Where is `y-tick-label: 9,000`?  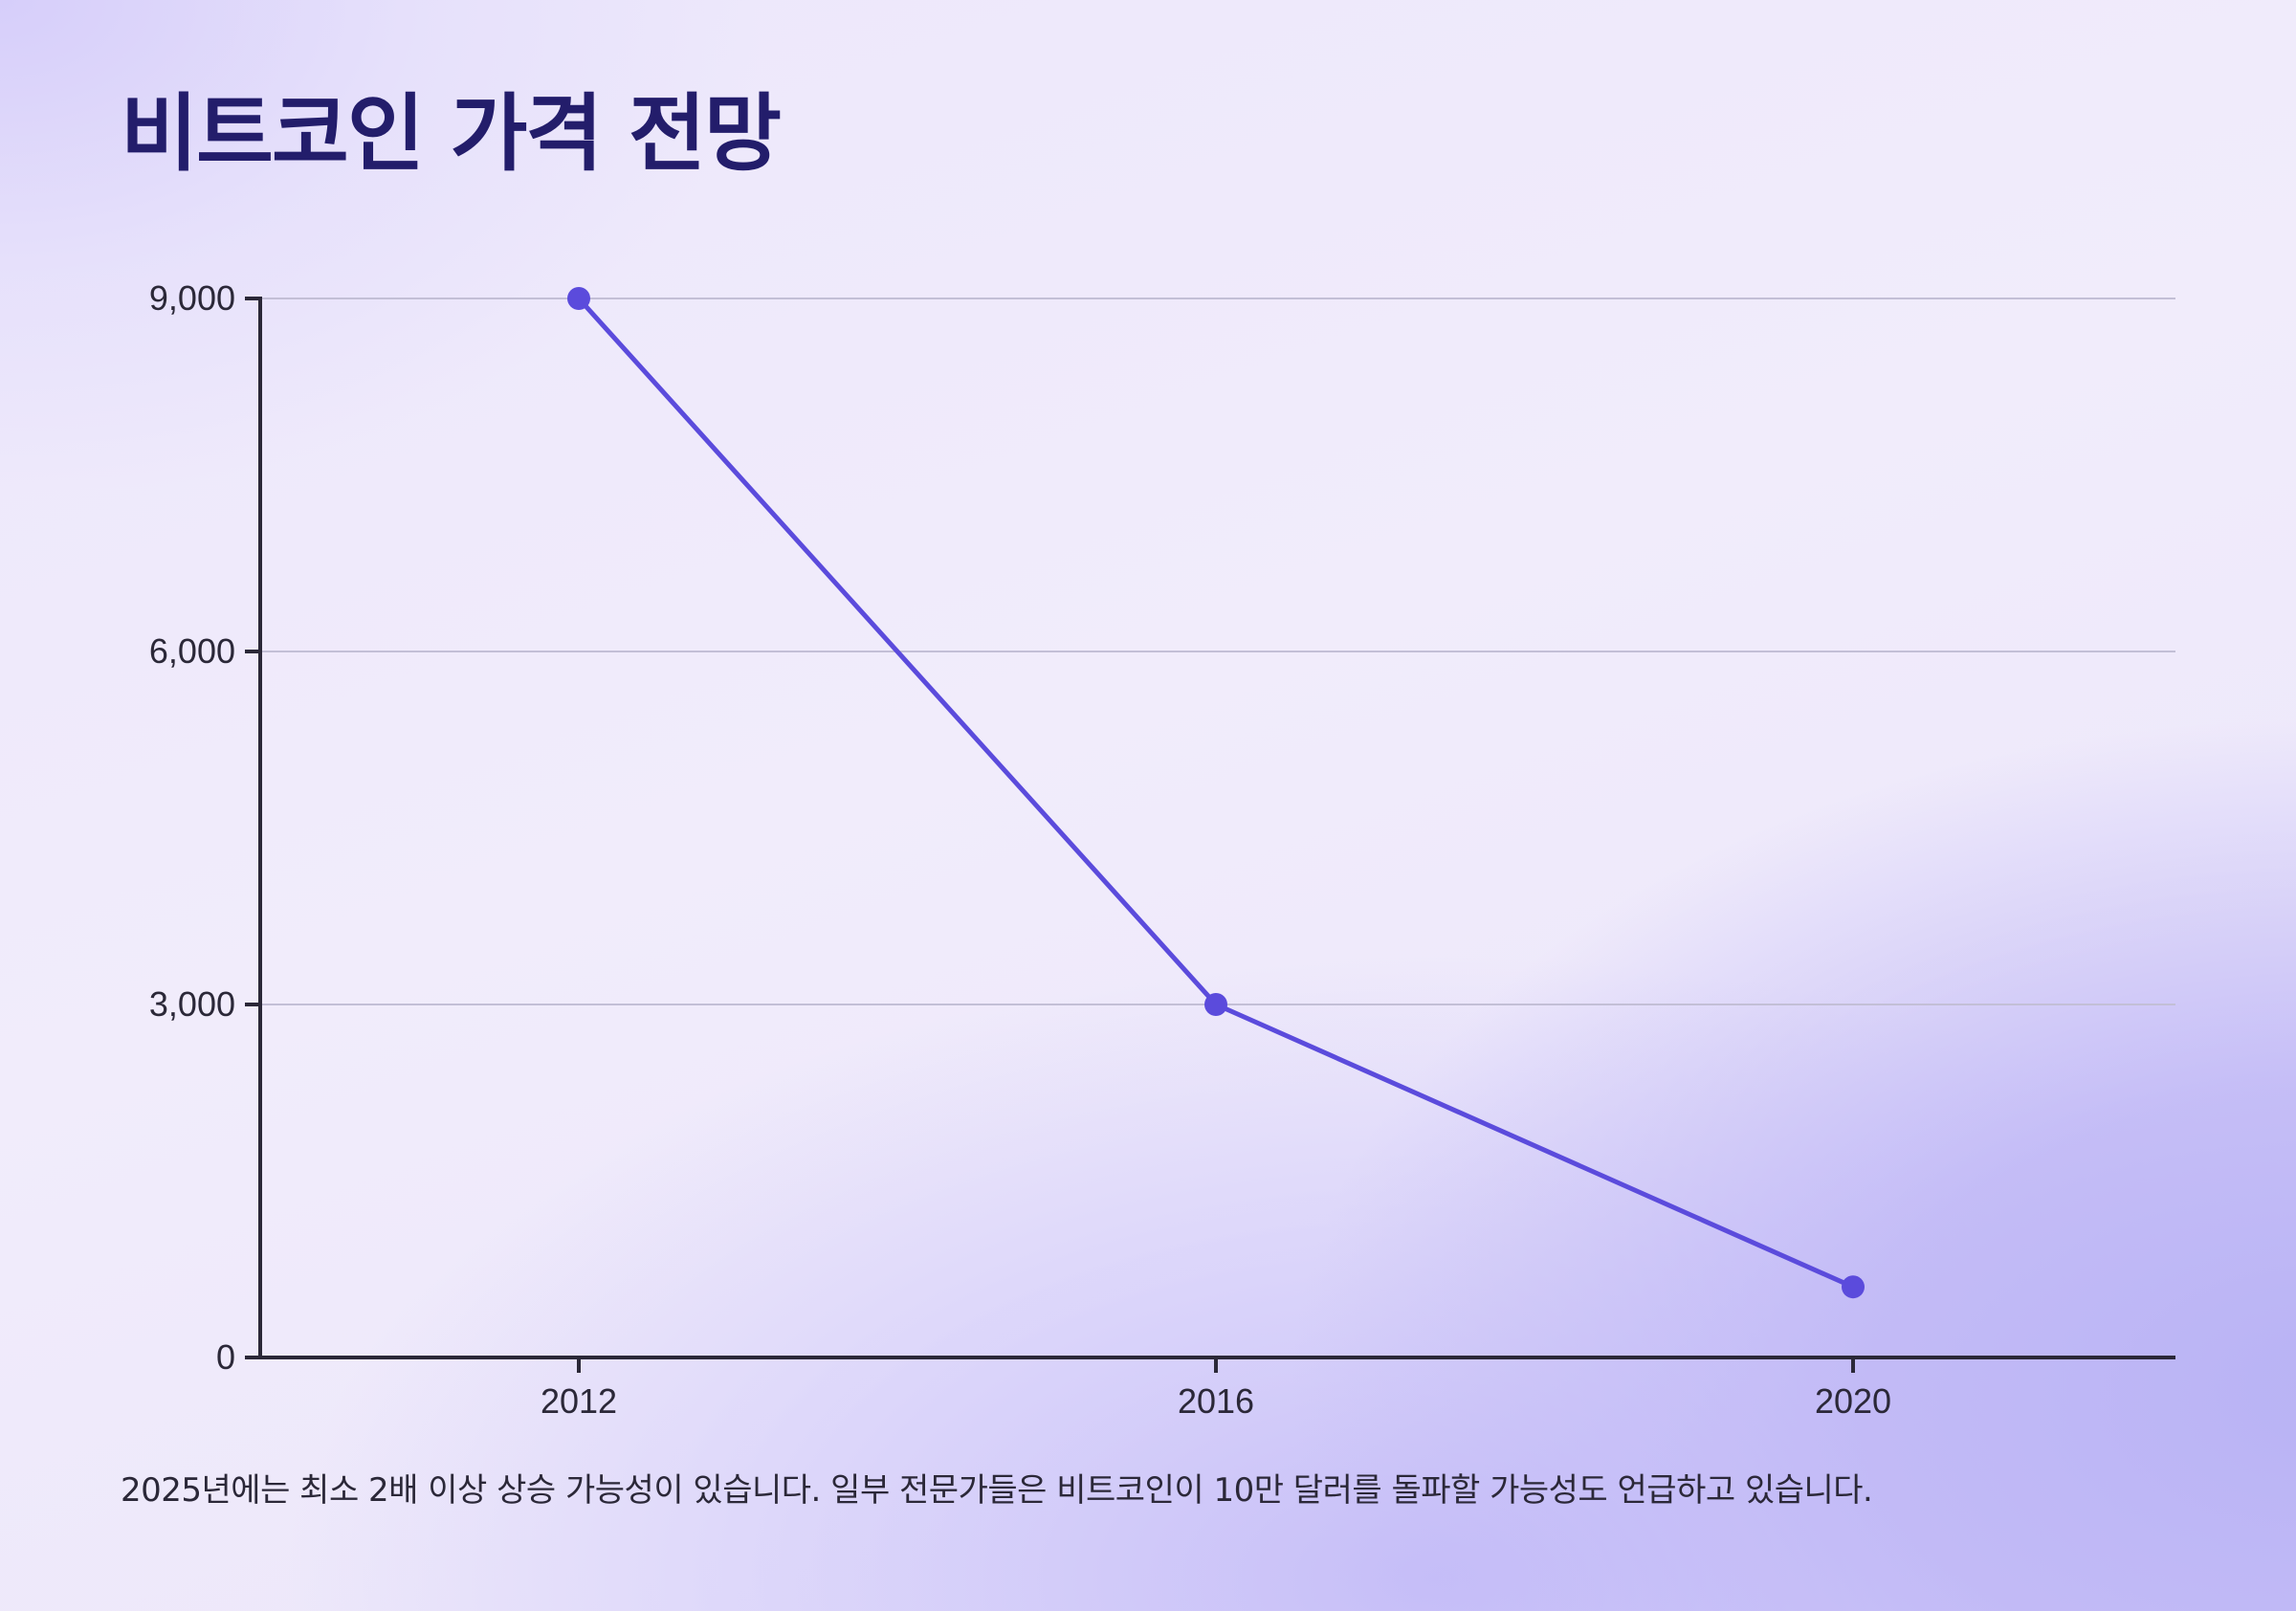 y-tick-label: 9,000 is located at coordinates (192, 298).